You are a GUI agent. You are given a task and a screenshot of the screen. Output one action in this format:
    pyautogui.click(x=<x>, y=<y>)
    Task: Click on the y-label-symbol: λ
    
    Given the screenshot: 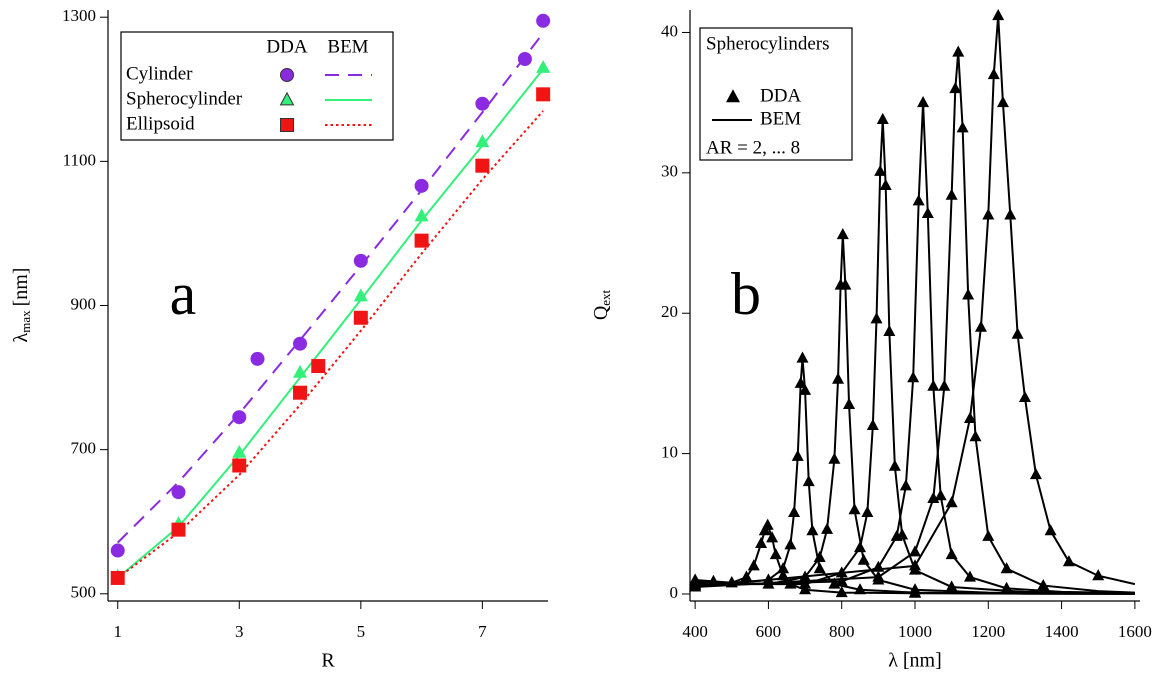 What is the action you would take?
    pyautogui.click(x=21, y=337)
    